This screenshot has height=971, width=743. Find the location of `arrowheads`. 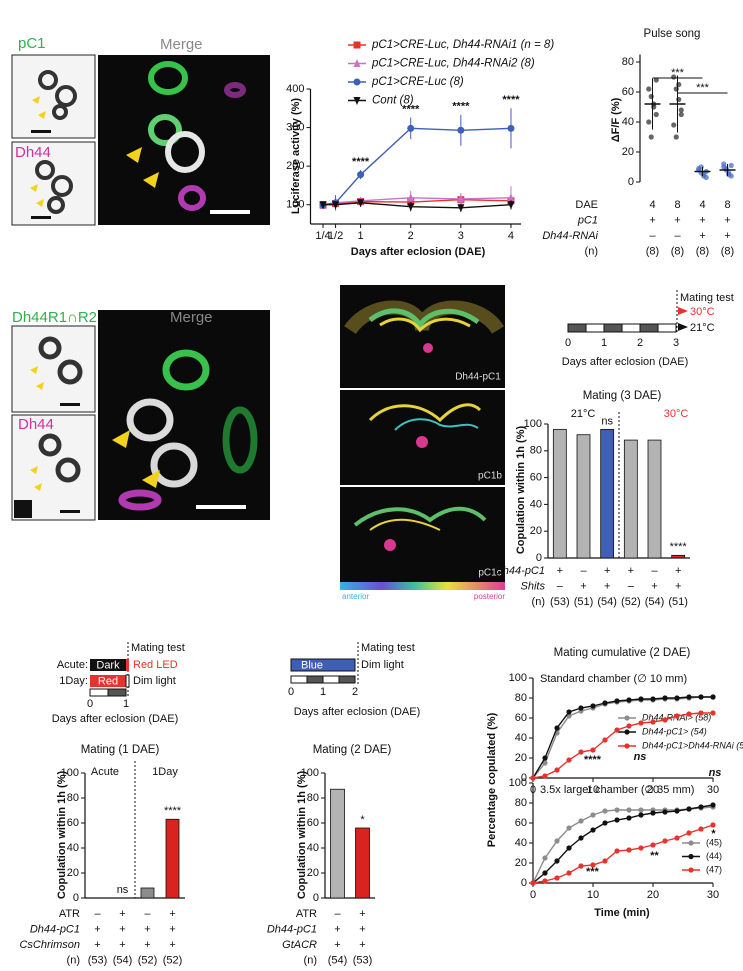

arrowheads is located at coordinates (37, 428).